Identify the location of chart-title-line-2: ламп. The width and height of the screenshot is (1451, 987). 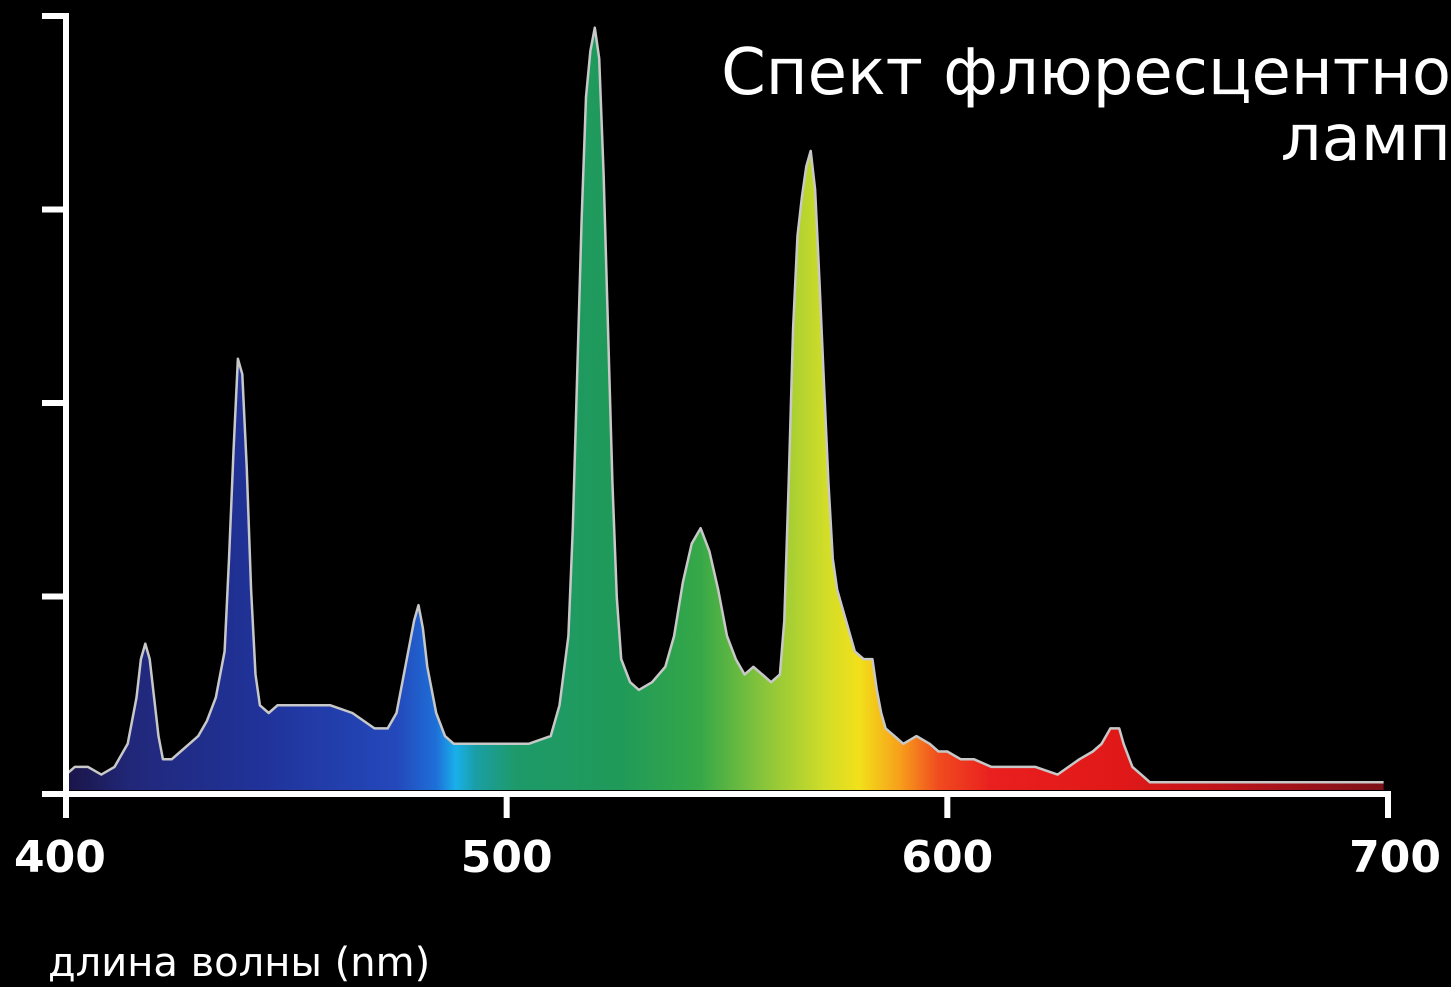
(1366, 139).